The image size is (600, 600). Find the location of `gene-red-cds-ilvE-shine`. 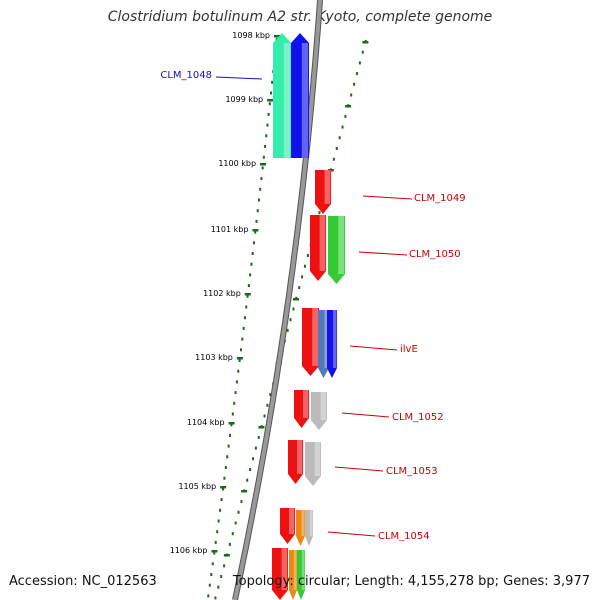

gene-red-cds-ilvE-shine is located at coordinates (315, 337).